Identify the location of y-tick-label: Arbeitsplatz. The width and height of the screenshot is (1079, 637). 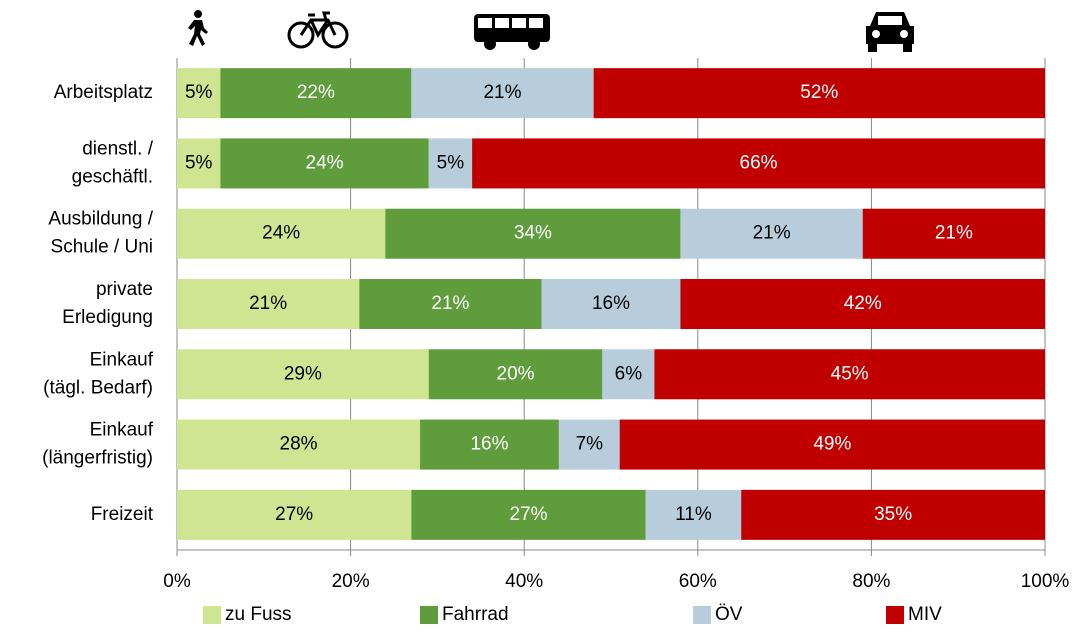
(103, 92).